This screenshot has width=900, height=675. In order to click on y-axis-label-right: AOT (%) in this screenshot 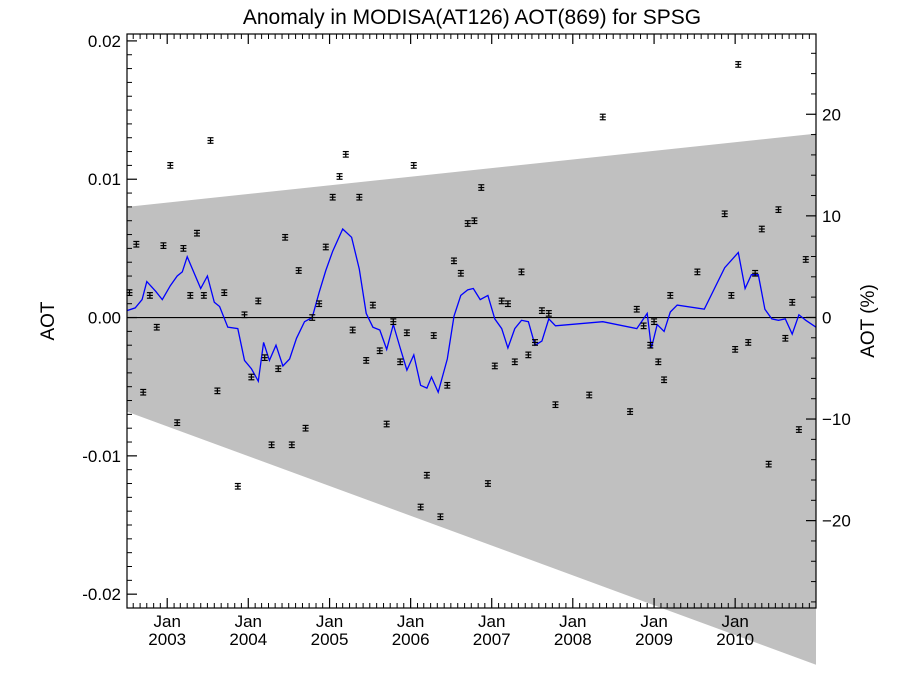, I will do `click(868, 321)`.